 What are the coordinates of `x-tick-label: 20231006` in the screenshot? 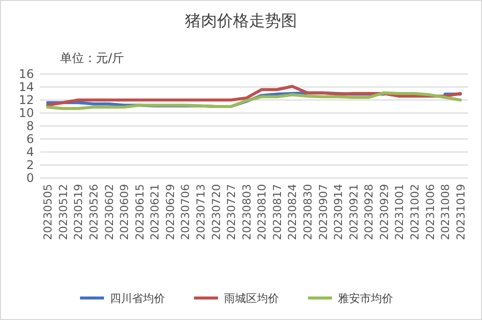 It's located at (430, 212).